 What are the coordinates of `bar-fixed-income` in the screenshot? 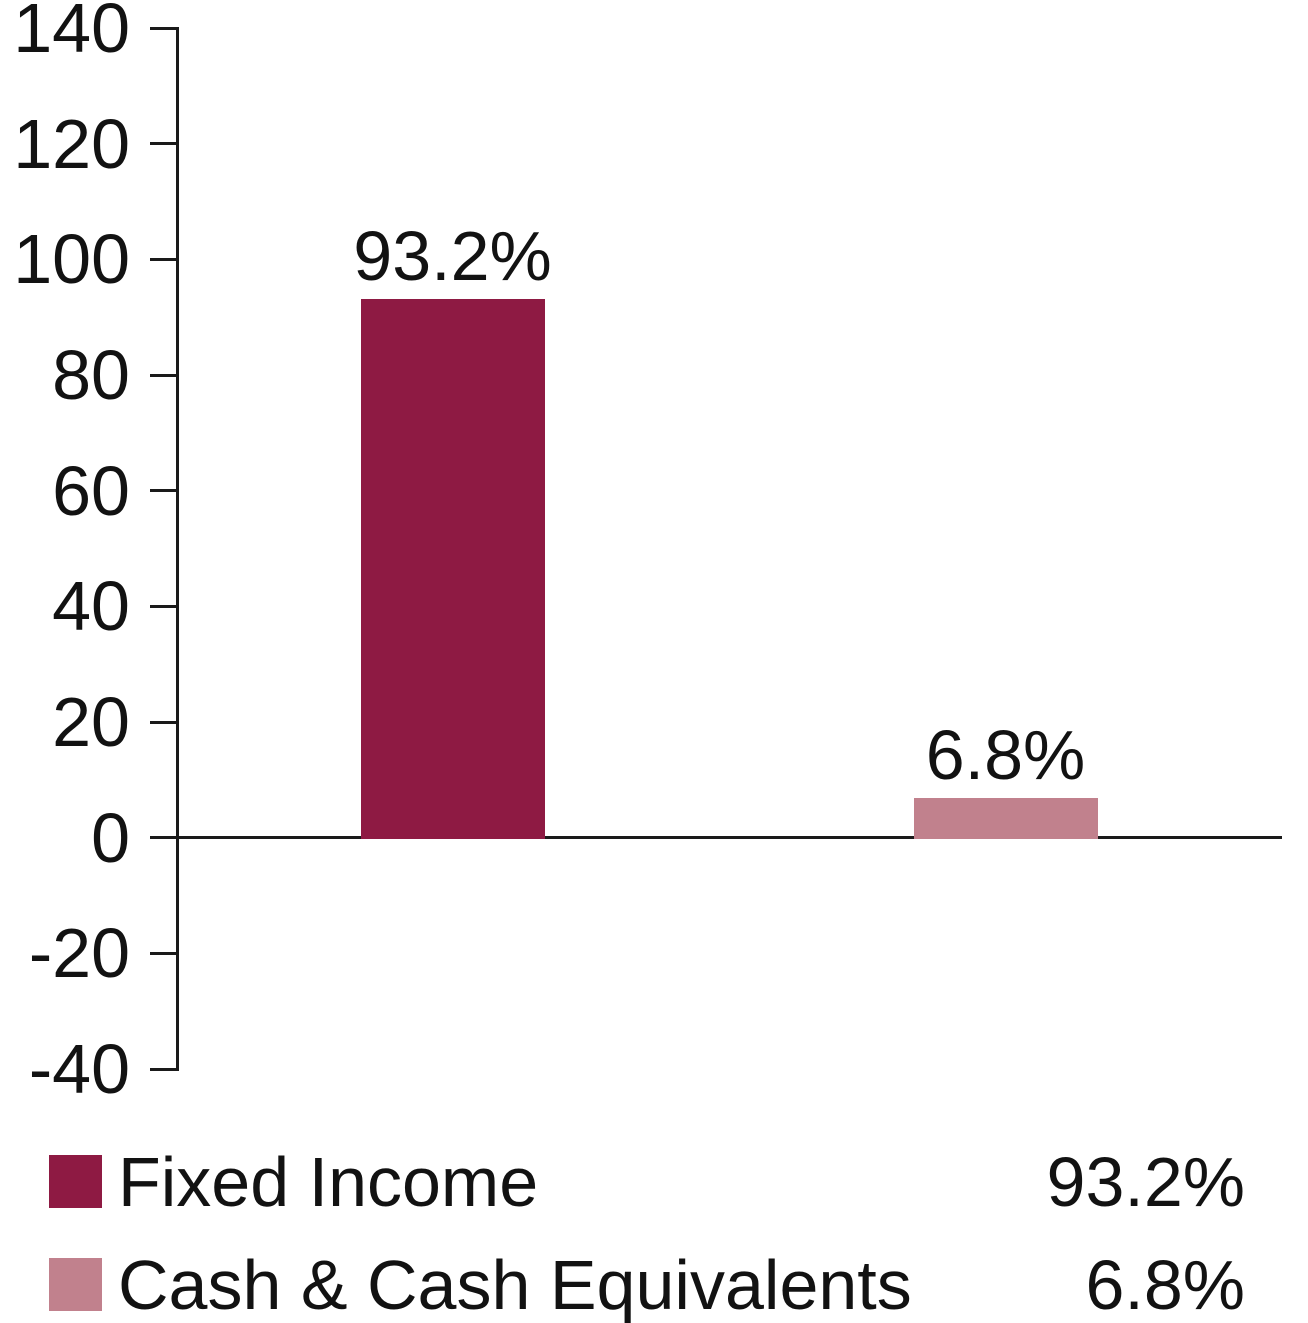 It's located at (452, 569).